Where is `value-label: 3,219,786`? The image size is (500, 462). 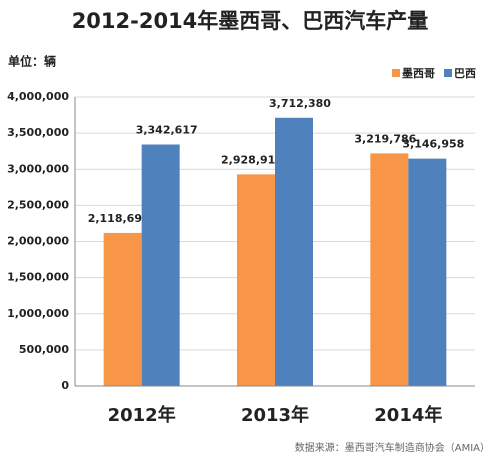
value-label: 3,219,786 is located at coordinates (385, 138).